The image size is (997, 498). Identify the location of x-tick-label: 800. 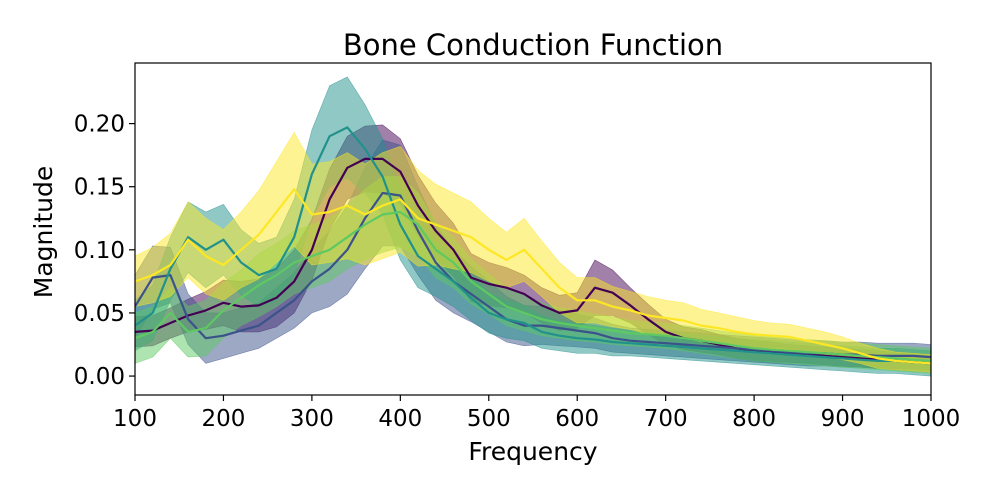
(754, 419).